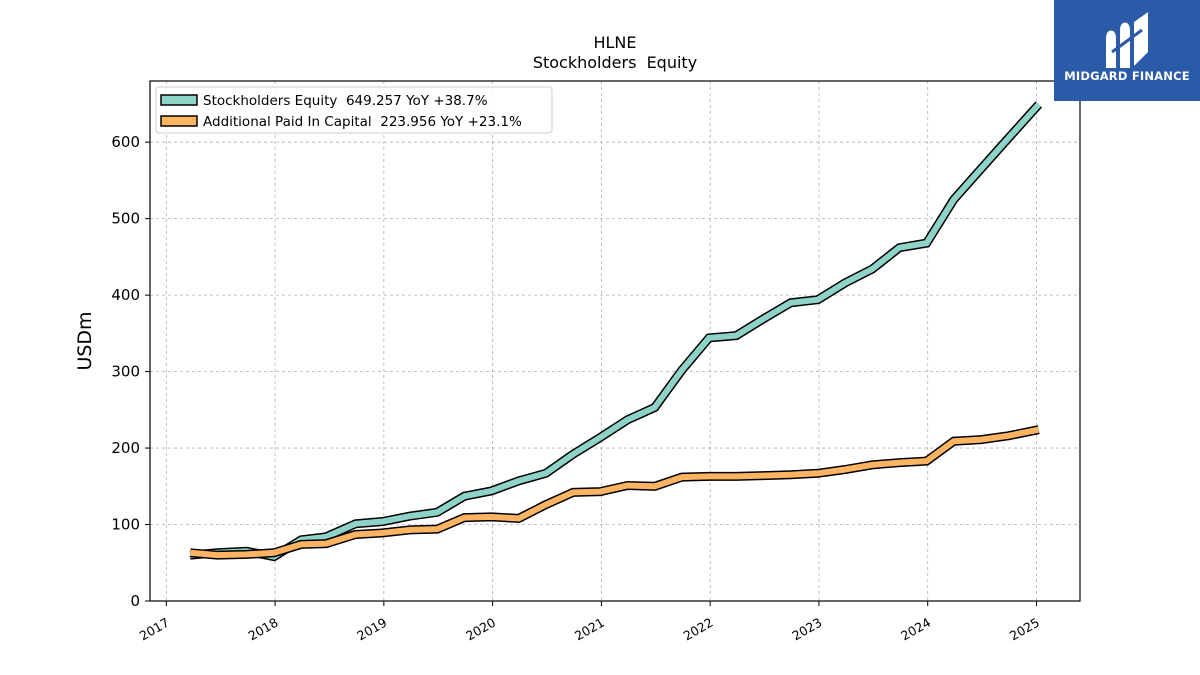 The height and width of the screenshot is (675, 1200). Describe the element at coordinates (125, 142) in the screenshot. I see `y-tick-label: 600` at that location.